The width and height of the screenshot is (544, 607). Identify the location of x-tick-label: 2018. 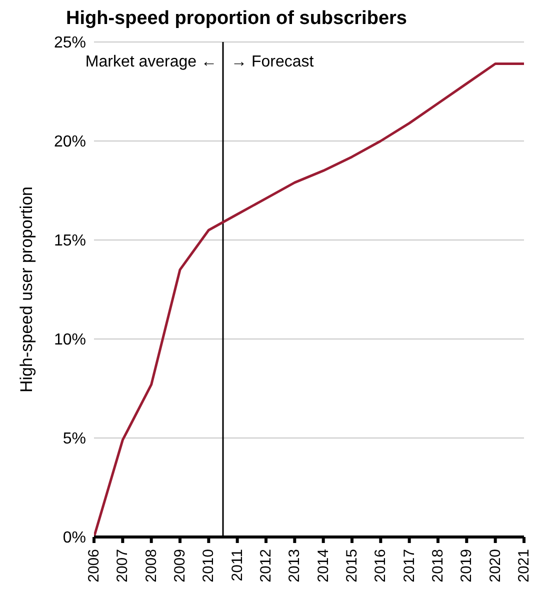
(438, 565).